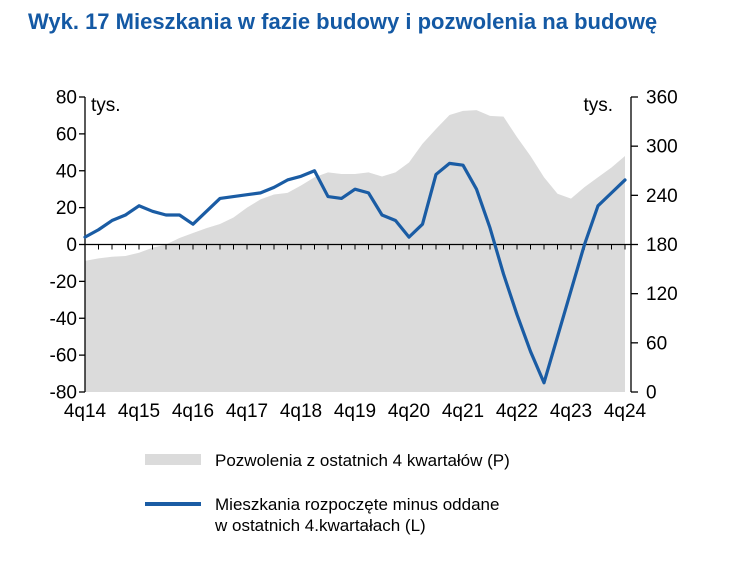 Image resolution: width=748 pixels, height=567 pixels. Describe the element at coordinates (173, 459) in the screenshot. I see `area-series-swatch` at that location.